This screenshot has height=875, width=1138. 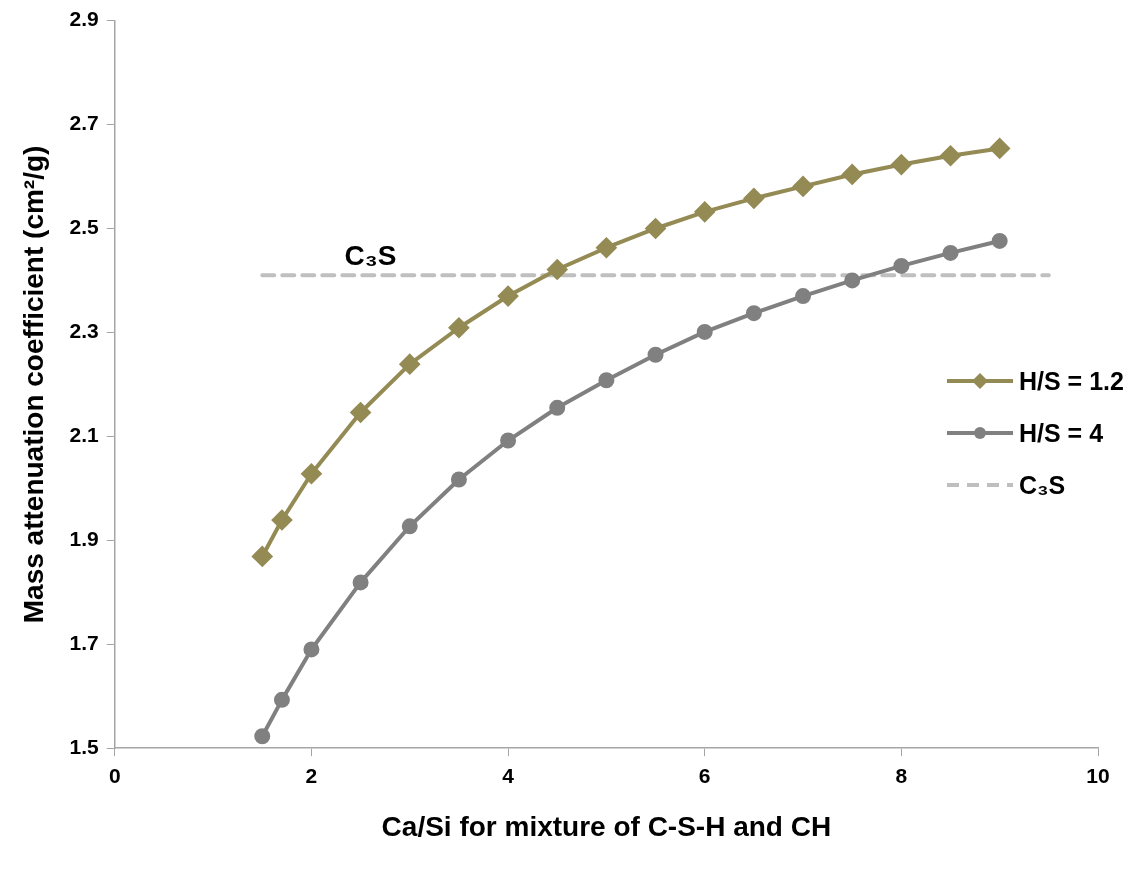 What do you see at coordinates (704, 775) in the screenshot?
I see `x-tick-label: 6` at bounding box center [704, 775].